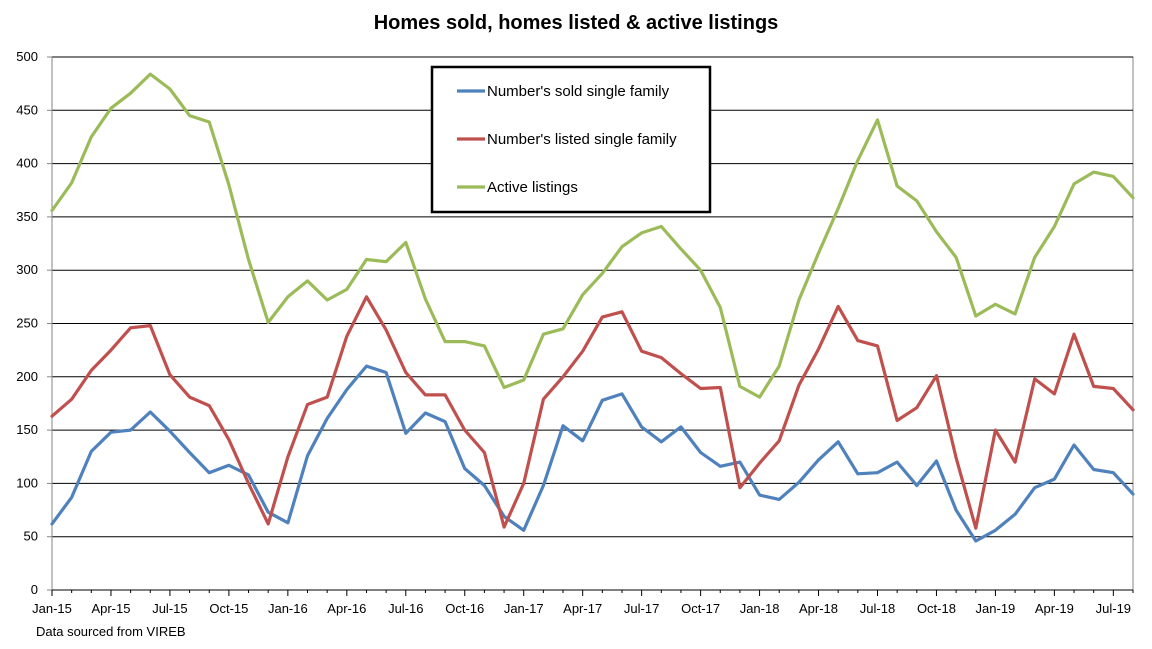 This screenshot has width=1152, height=649. Describe the element at coordinates (110, 608) in the screenshot. I see `x-tick-label: Apr-15` at that location.